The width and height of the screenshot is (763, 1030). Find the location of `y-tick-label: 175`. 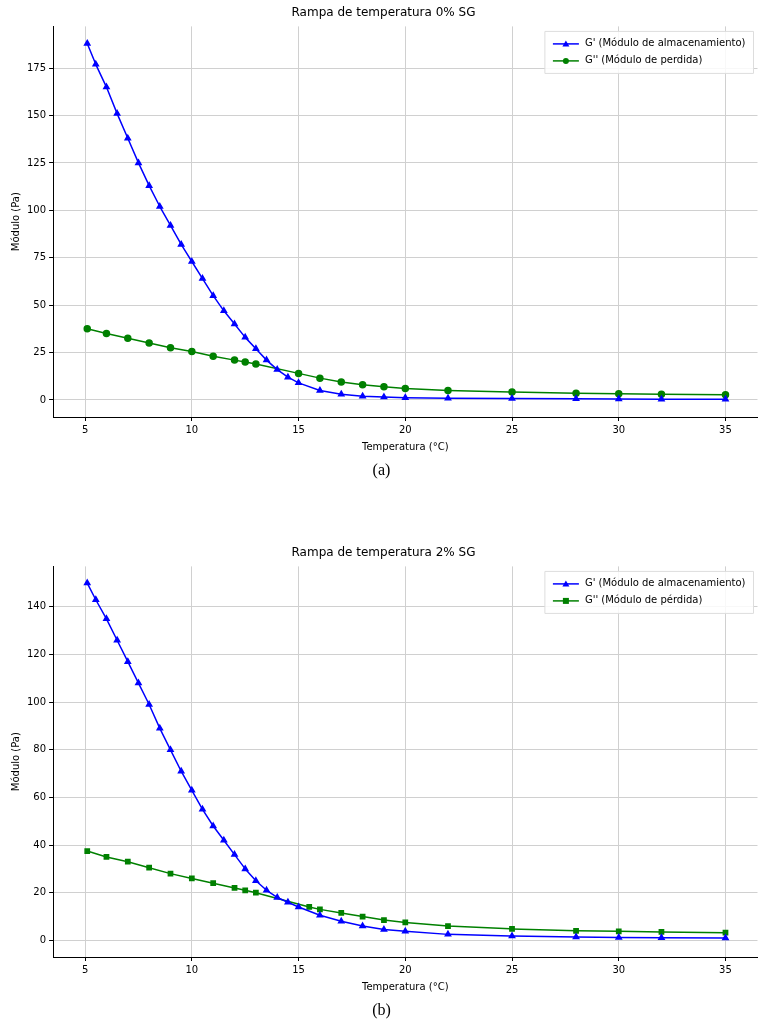

y-tick-label: 175 is located at coordinates (36, 67).